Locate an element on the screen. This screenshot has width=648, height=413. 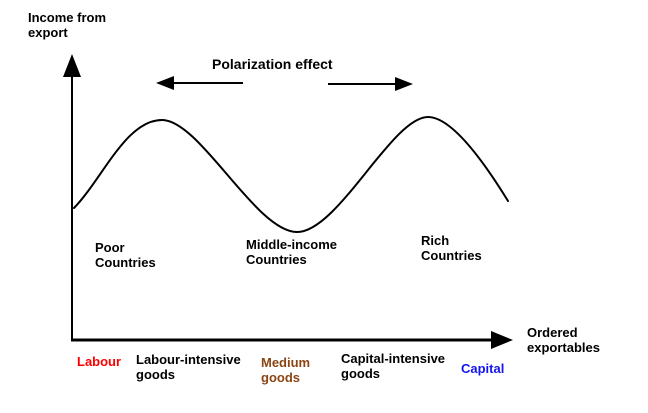
region-label-middle-income-countries: Middle-income Countries is located at coordinates (292, 252).